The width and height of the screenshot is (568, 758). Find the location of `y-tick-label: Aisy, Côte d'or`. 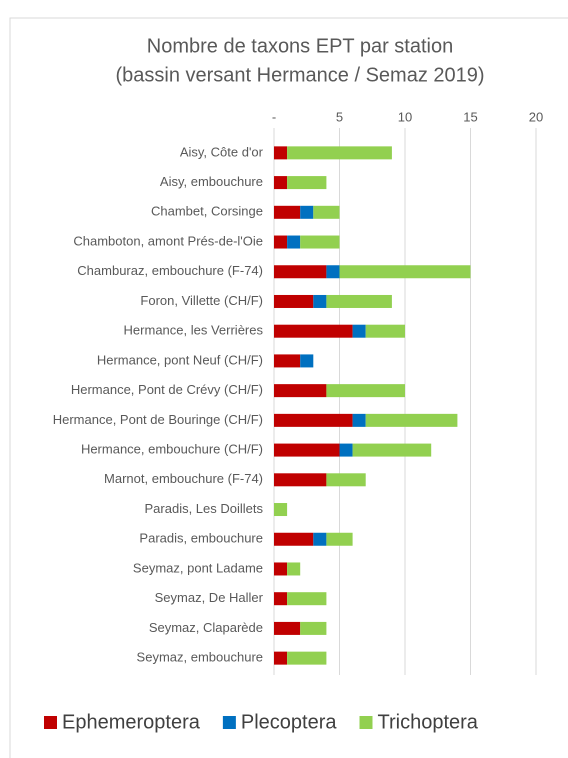

y-tick-label: Aisy, Côte d'or is located at coordinates (222, 151).